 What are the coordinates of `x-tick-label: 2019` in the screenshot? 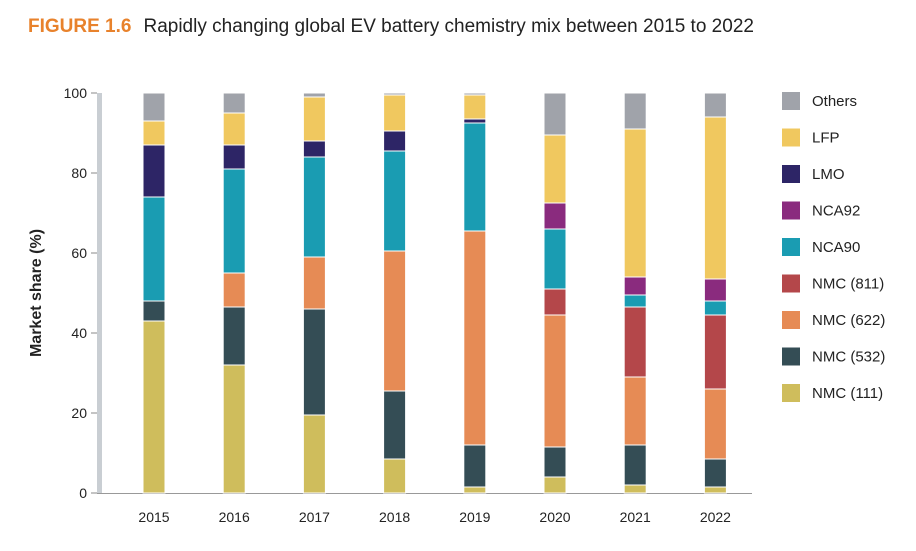 It's located at (474, 517).